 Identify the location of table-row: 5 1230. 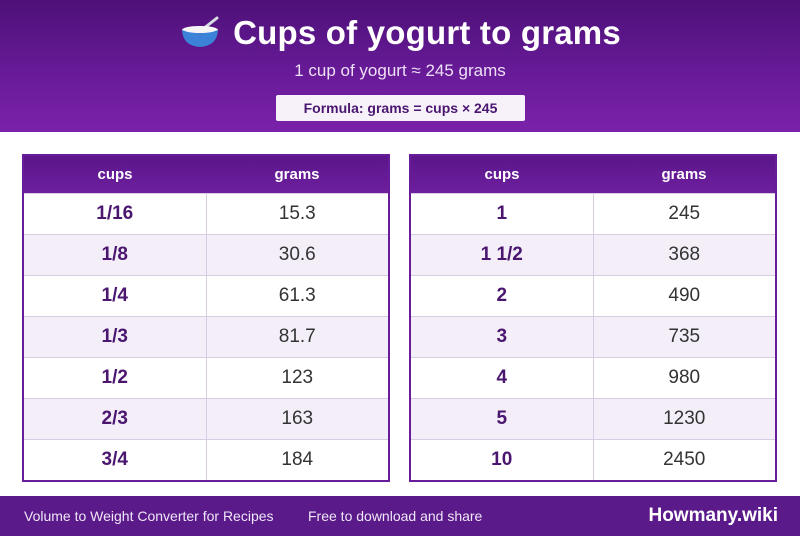
(593, 418).